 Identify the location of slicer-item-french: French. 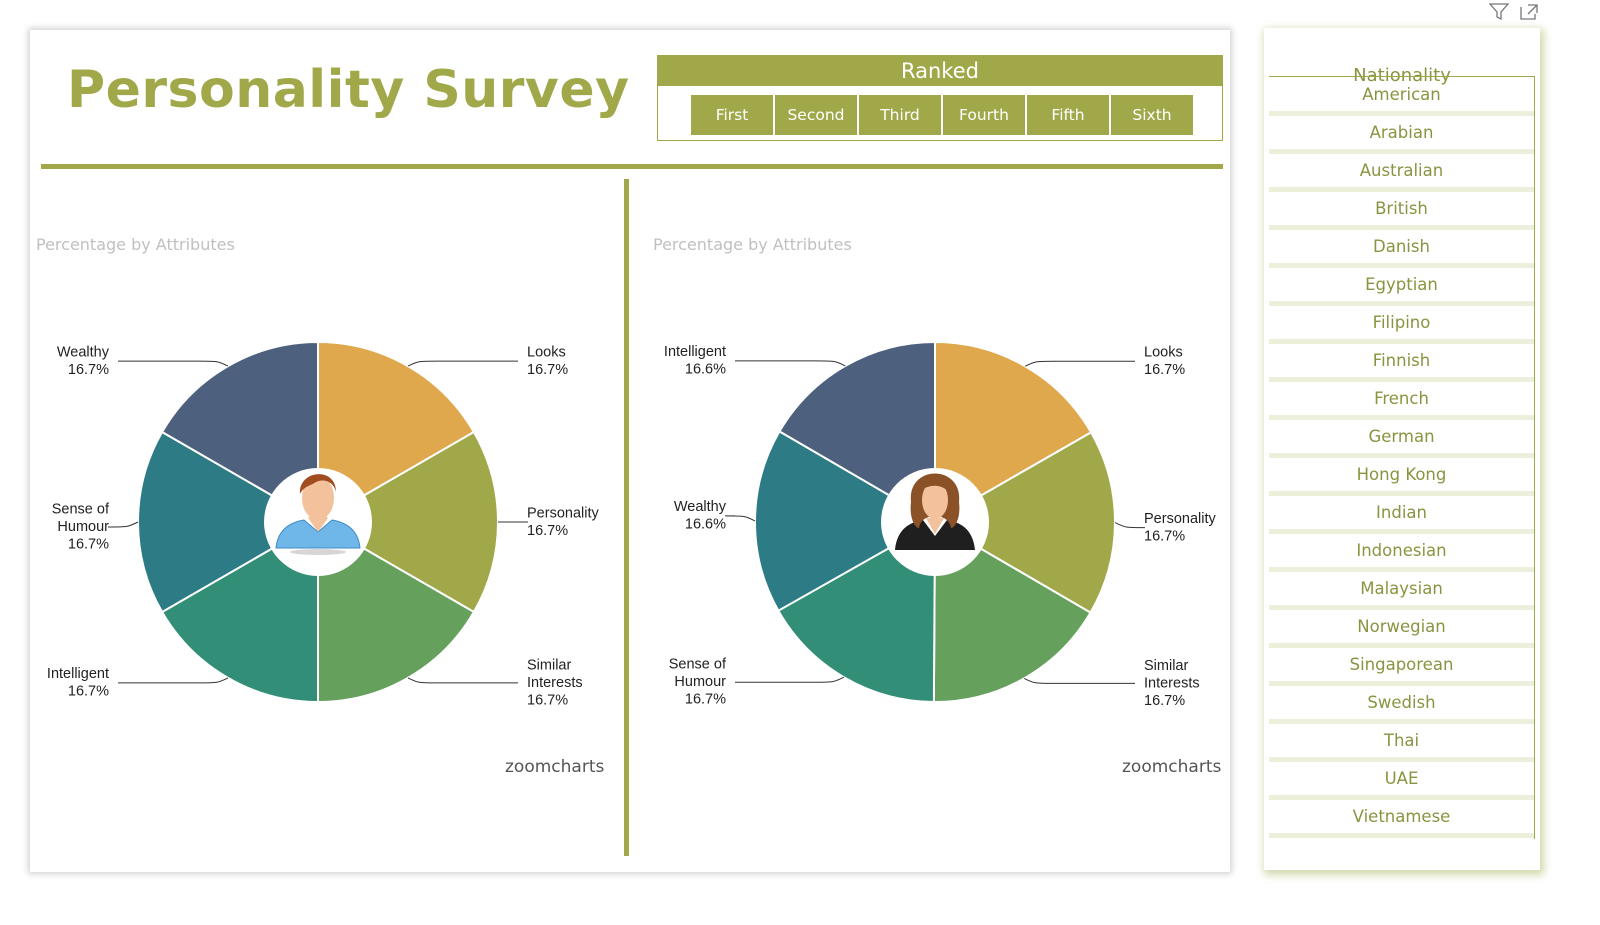
(1401, 401).